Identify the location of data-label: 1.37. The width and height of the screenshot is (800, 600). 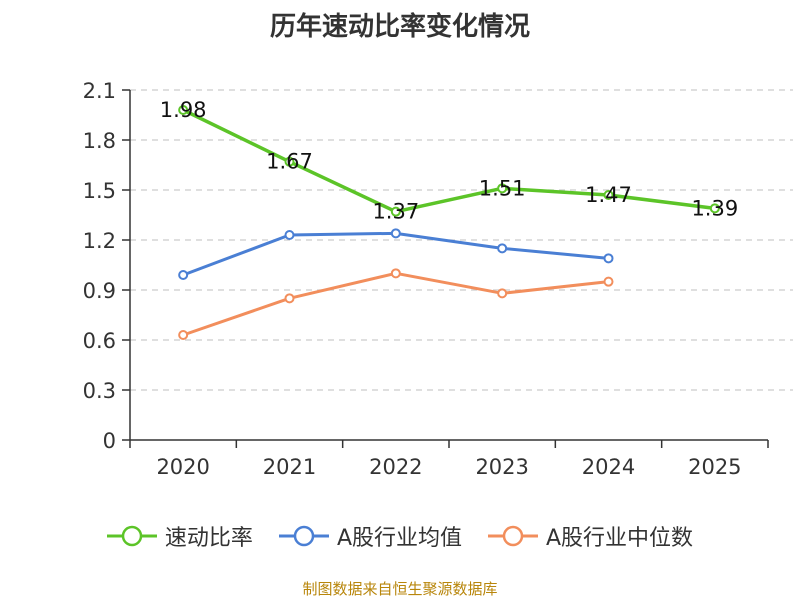
(395, 212).